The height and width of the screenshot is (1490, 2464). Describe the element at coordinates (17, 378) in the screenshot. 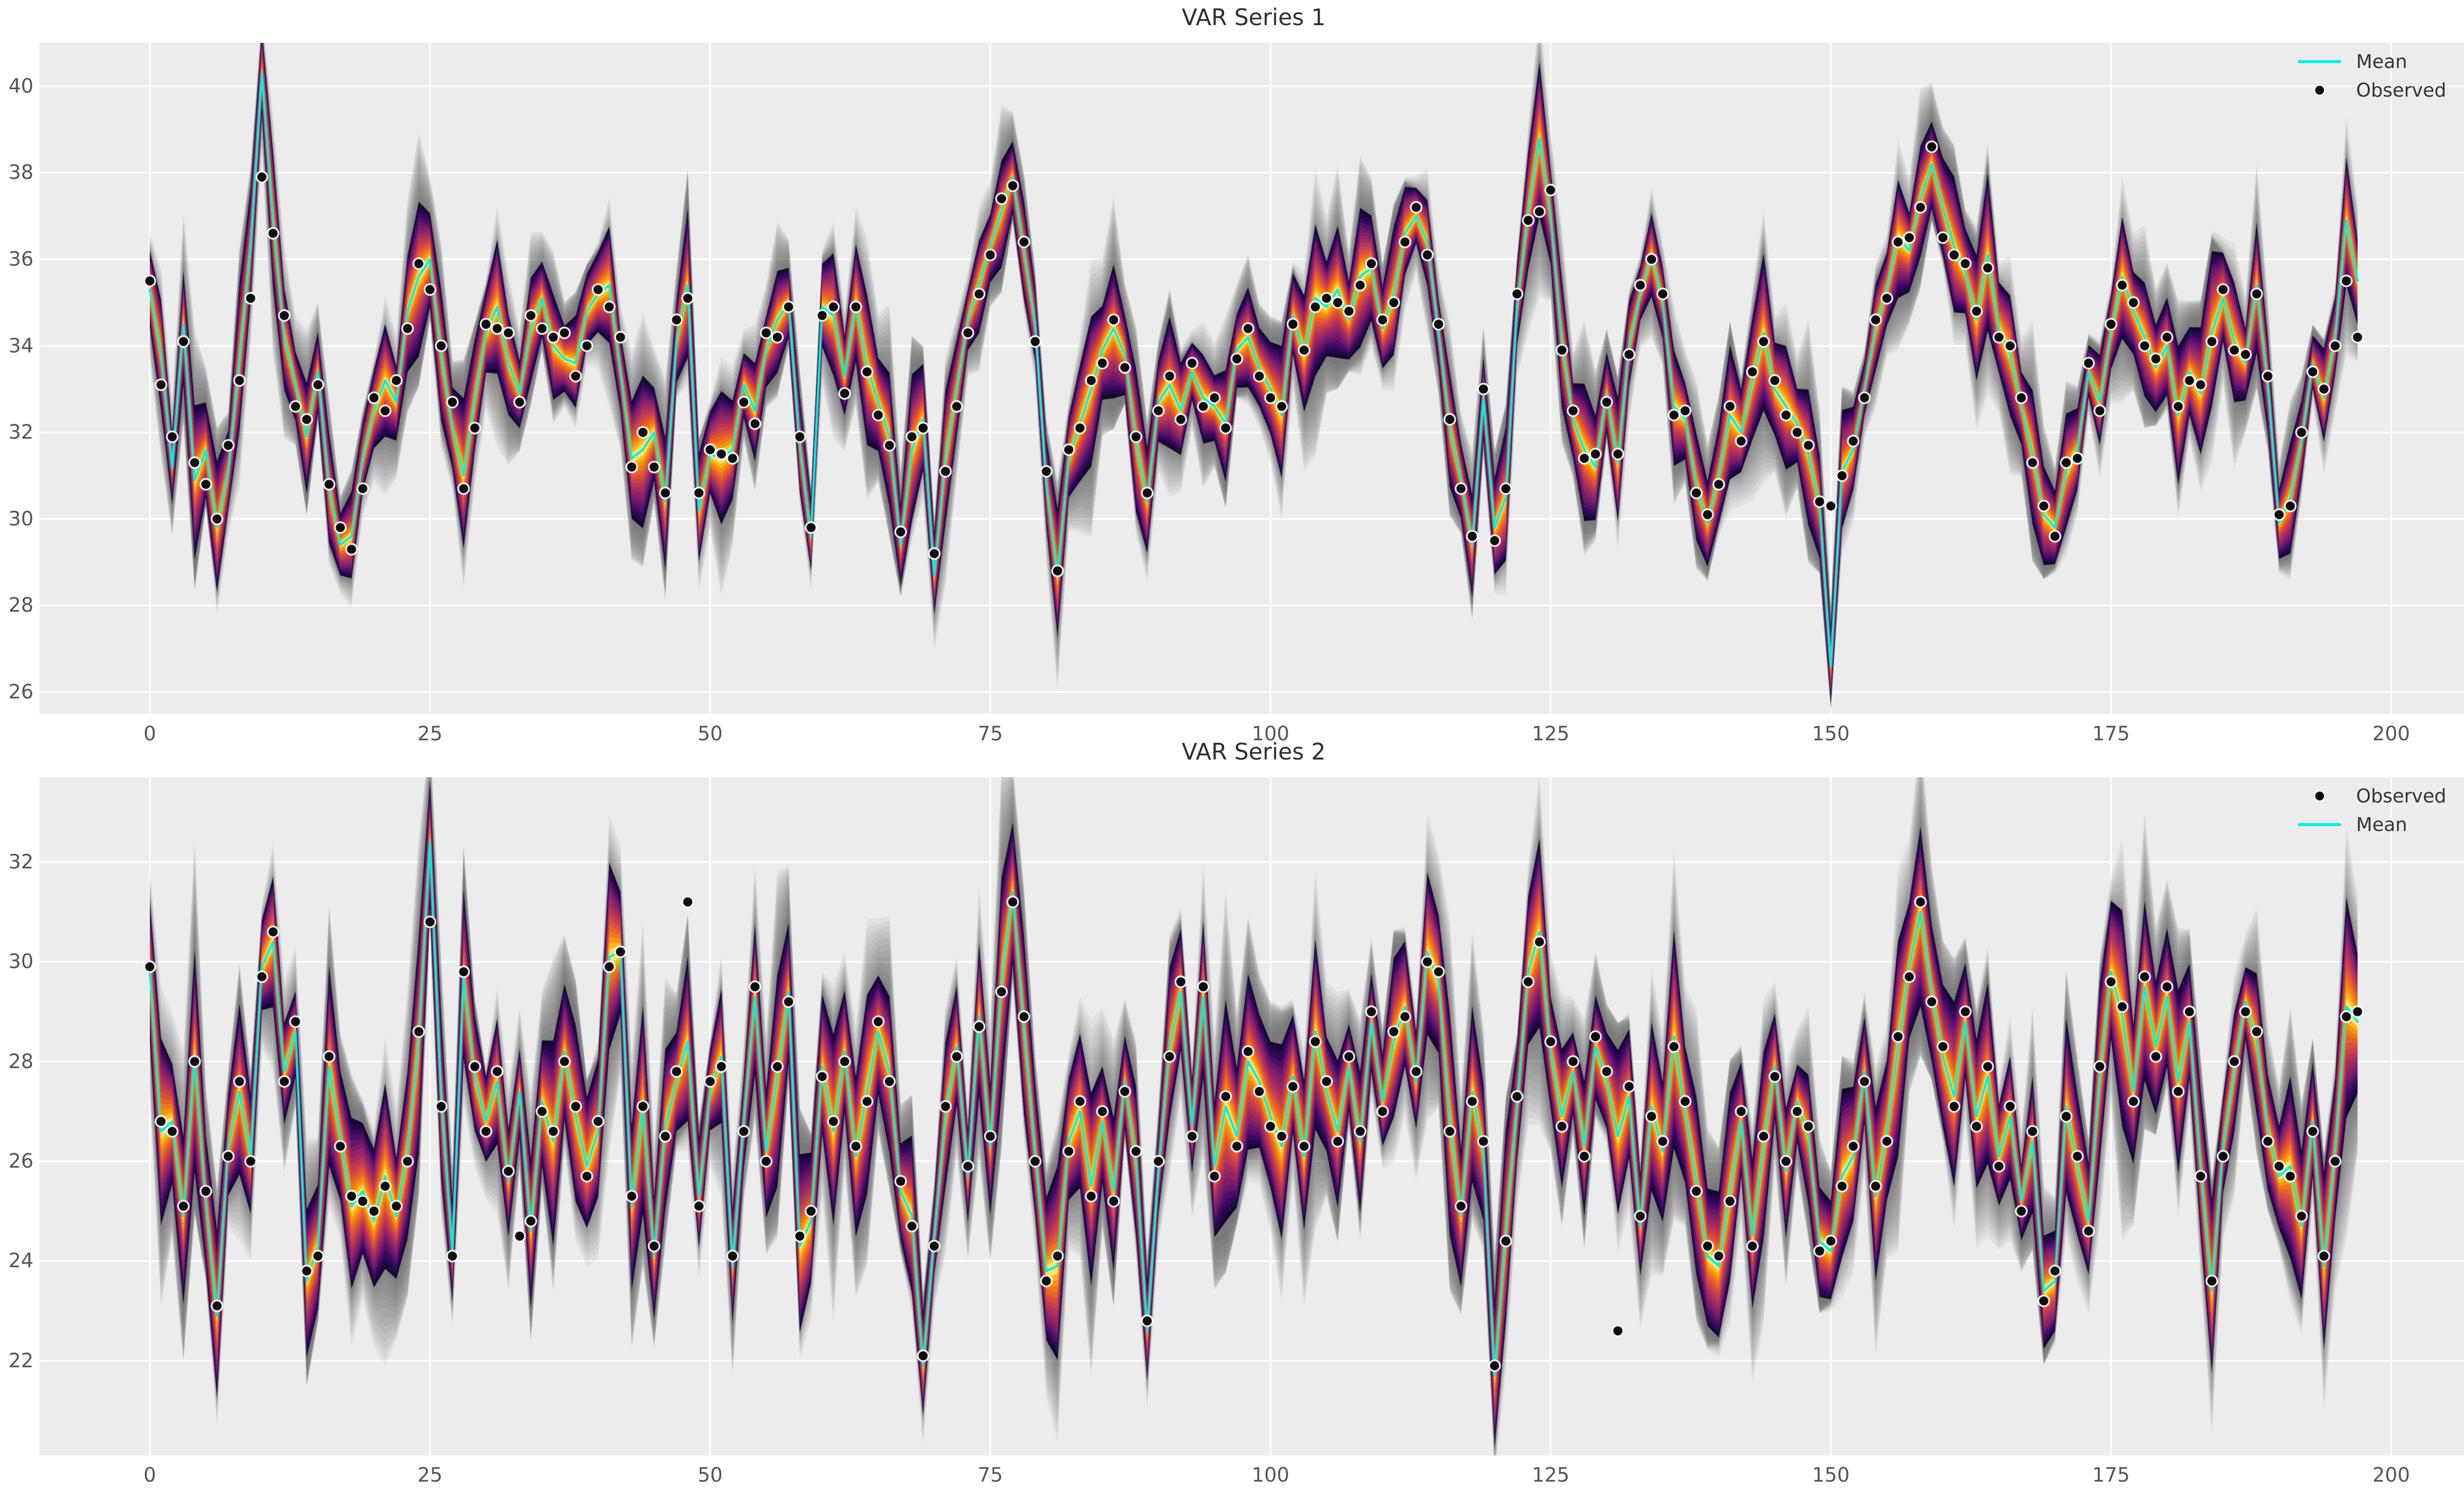

I see `y-axis-ticks-1: 26 28 30 32 34 36 38 40` at that location.